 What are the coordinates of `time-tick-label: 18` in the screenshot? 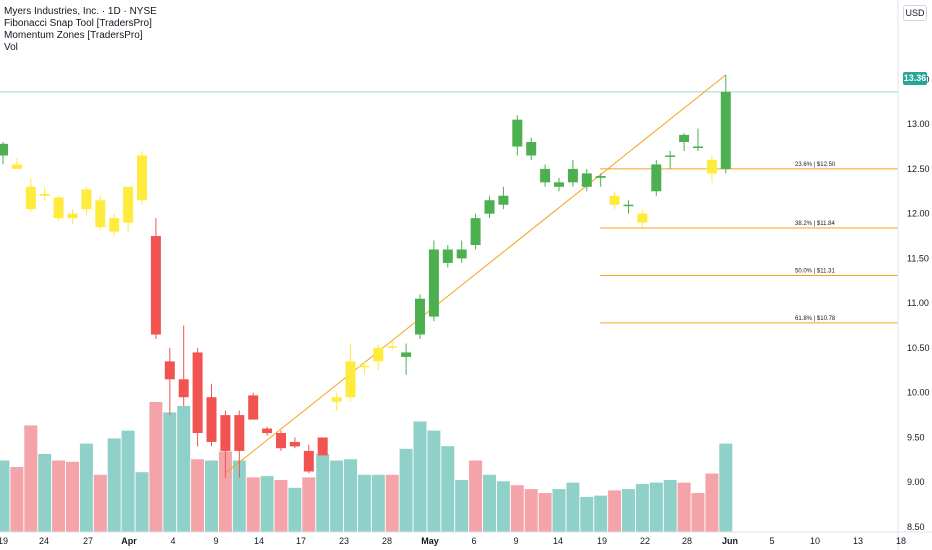 It's located at (901, 541).